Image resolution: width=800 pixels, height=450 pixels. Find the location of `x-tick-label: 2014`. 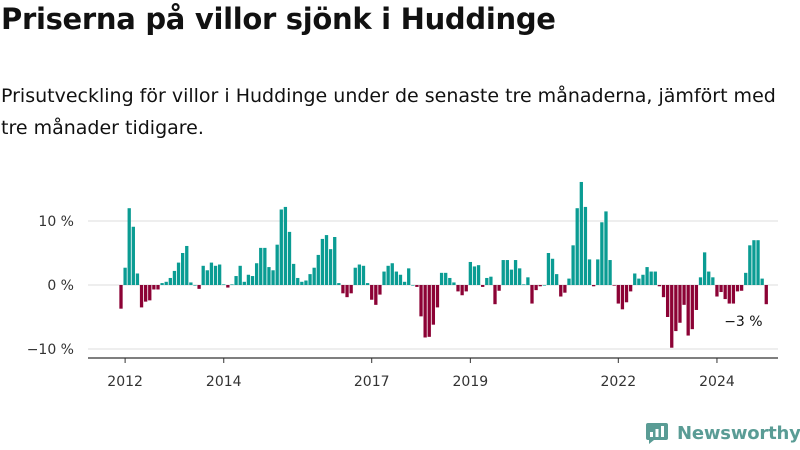

x-tick-label: 2014 is located at coordinates (224, 382).